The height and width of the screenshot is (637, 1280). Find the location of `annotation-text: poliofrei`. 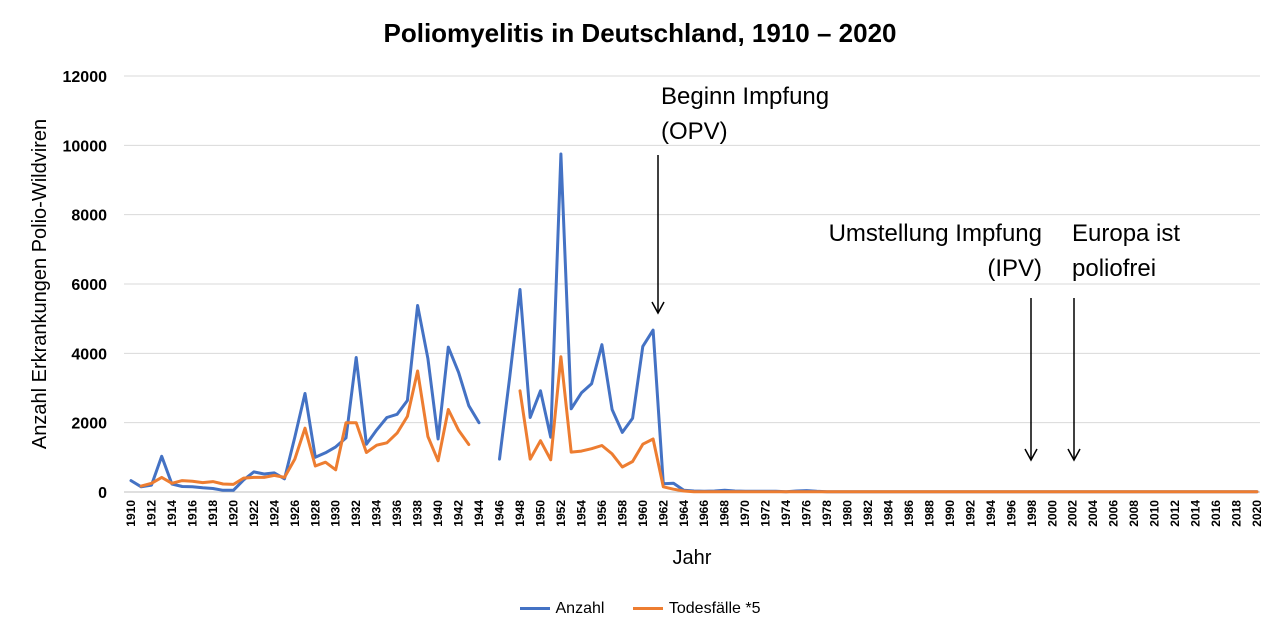

annotation-text: poliofrei is located at coordinates (1114, 268).